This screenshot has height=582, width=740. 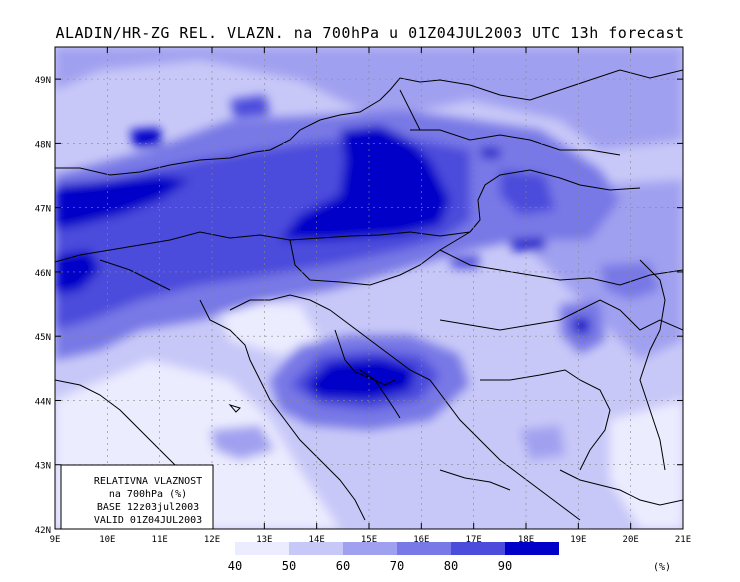 I want to click on lon-label: 14E, so click(x=317, y=540).